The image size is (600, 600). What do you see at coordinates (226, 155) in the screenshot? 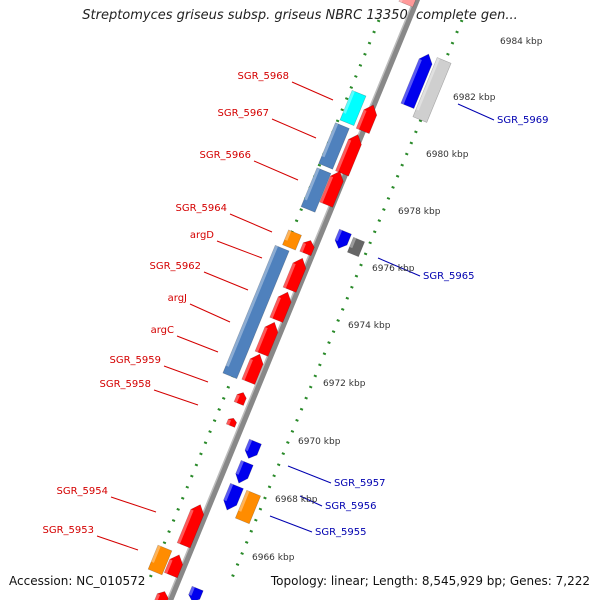
I see `gene-label-sgr-5966: SGR_5966` at bounding box center [226, 155].